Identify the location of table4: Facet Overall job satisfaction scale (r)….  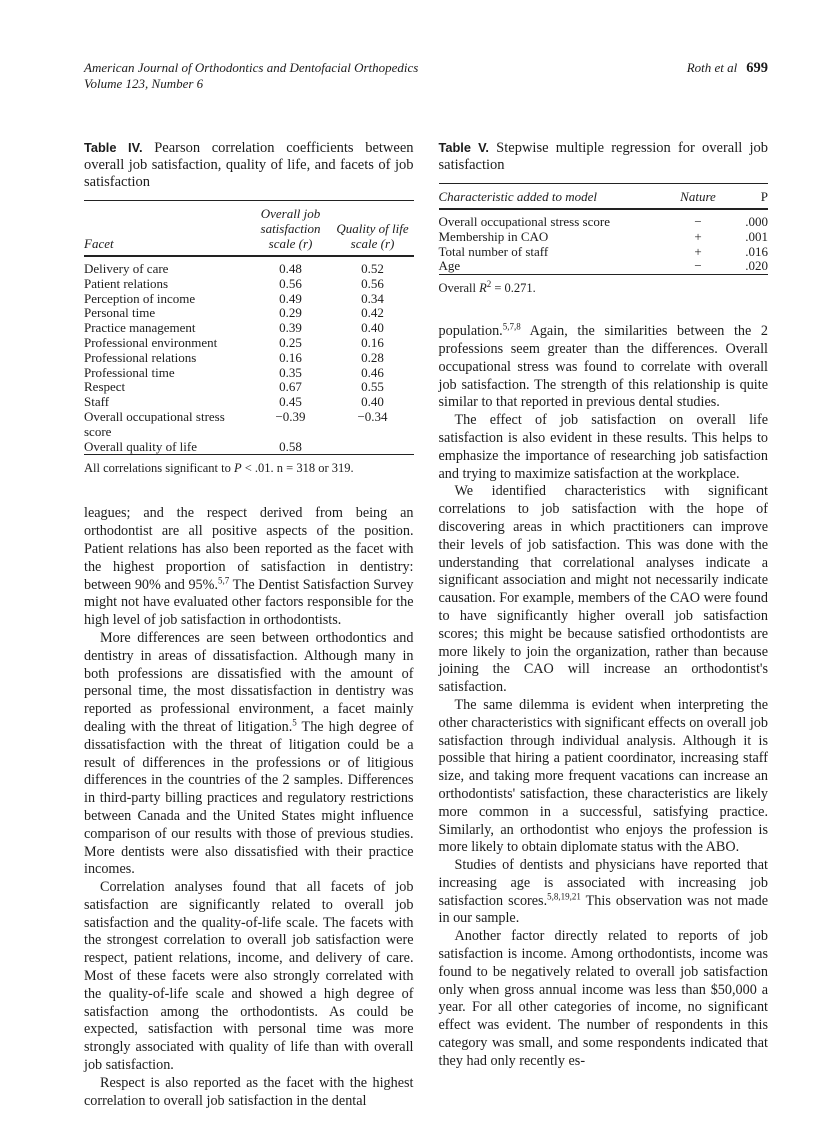
(249, 328).